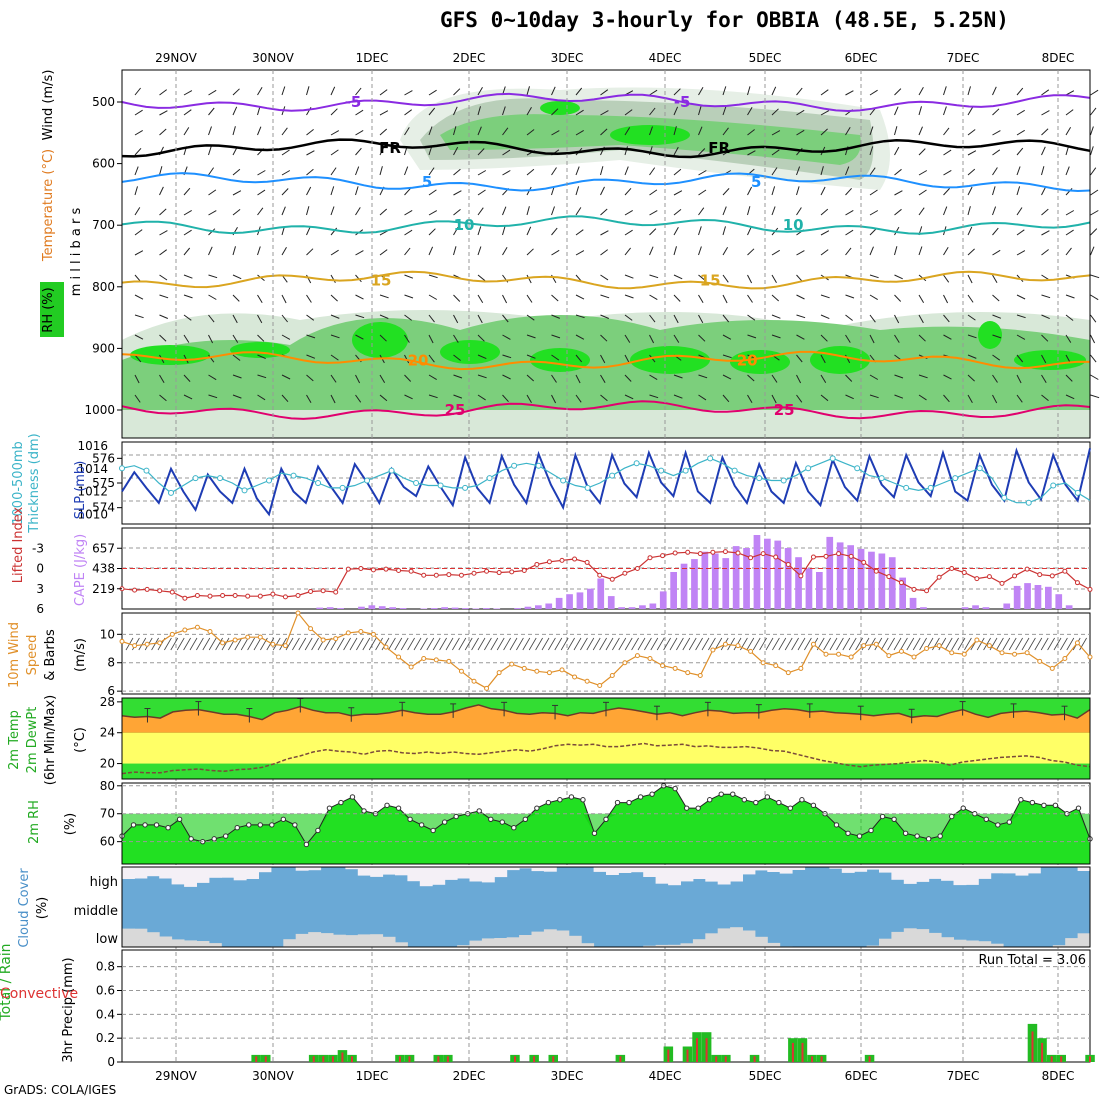 The image size is (1100, 1100). I want to click on tick-label: 438, so click(103, 569).